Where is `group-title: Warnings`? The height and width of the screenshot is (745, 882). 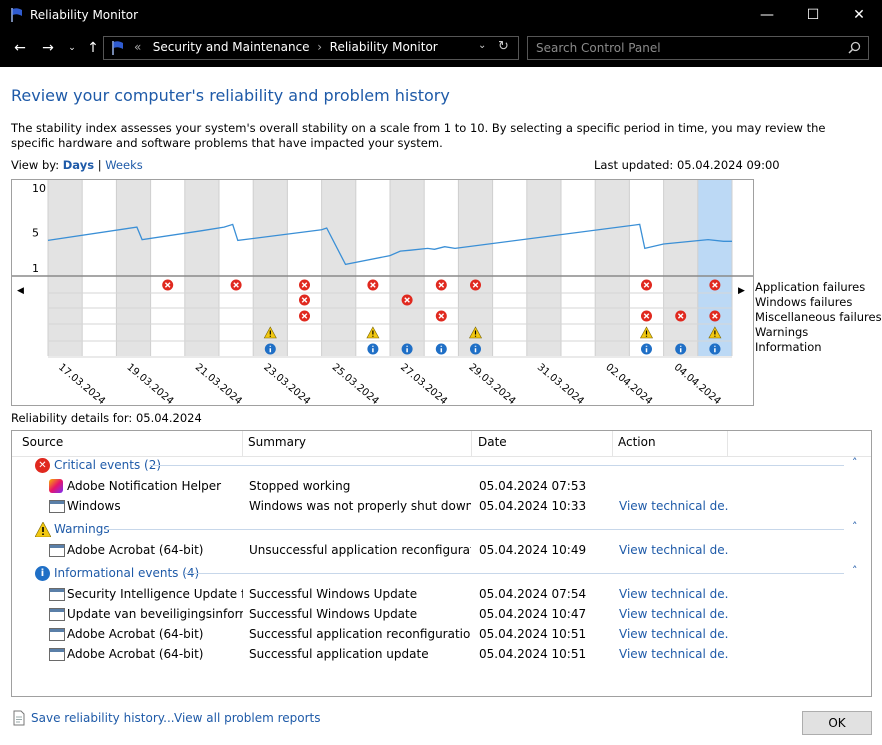
group-title: Warnings is located at coordinates (82, 529).